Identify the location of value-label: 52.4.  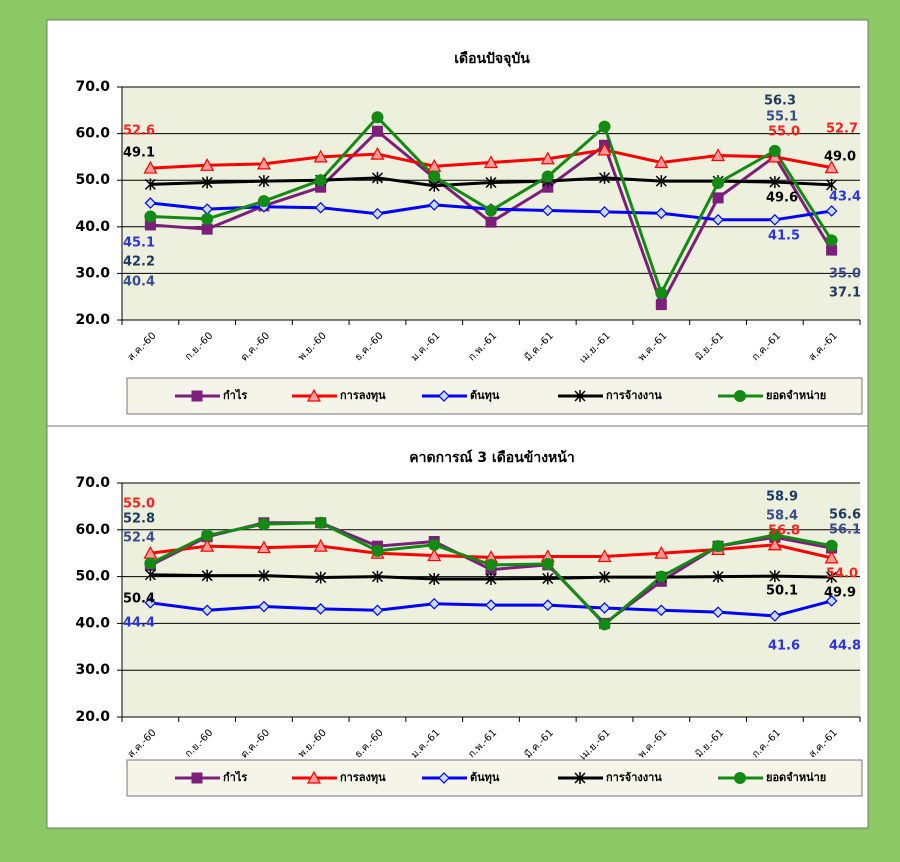
(139, 538).